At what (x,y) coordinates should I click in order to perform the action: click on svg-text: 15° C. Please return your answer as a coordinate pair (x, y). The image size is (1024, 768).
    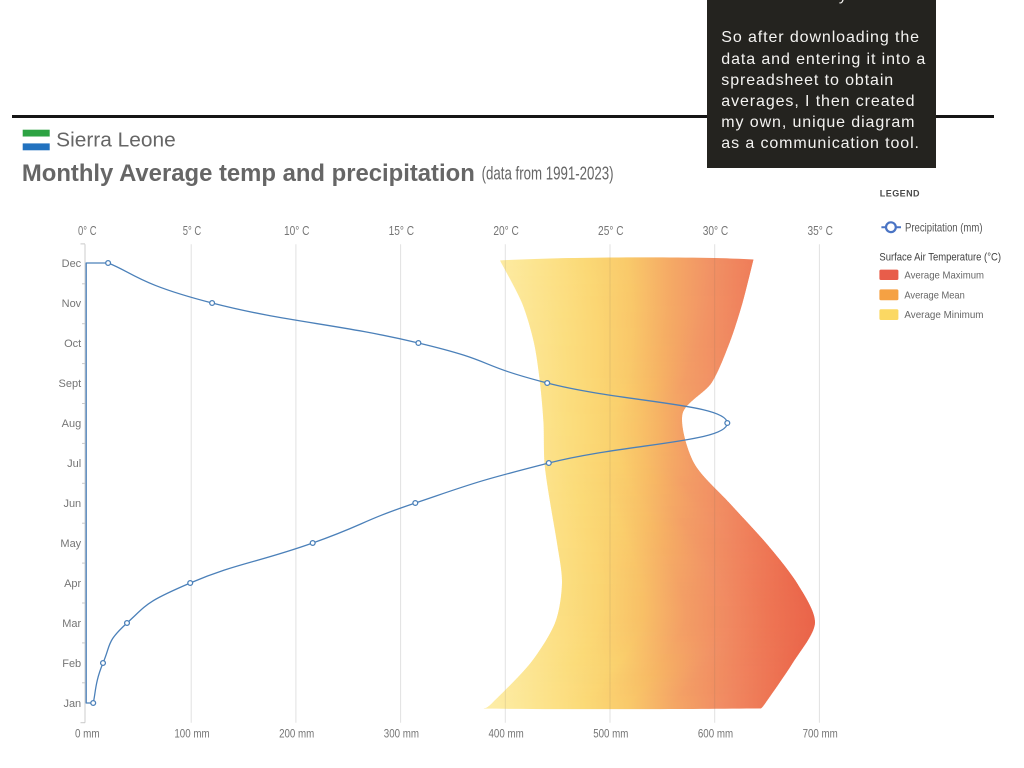
    Looking at the image, I should click on (402, 231).